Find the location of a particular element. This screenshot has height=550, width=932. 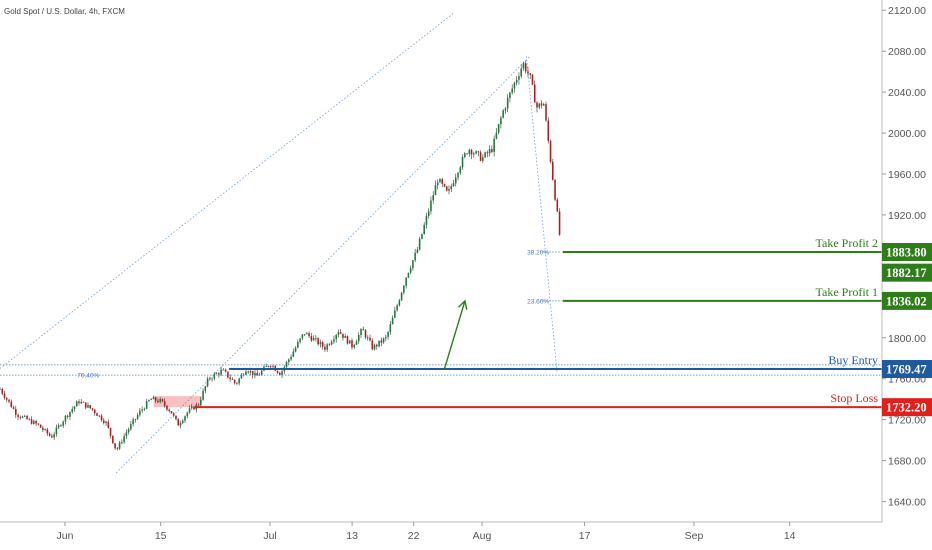

price-tag-current-bg is located at coordinates (907, 272).